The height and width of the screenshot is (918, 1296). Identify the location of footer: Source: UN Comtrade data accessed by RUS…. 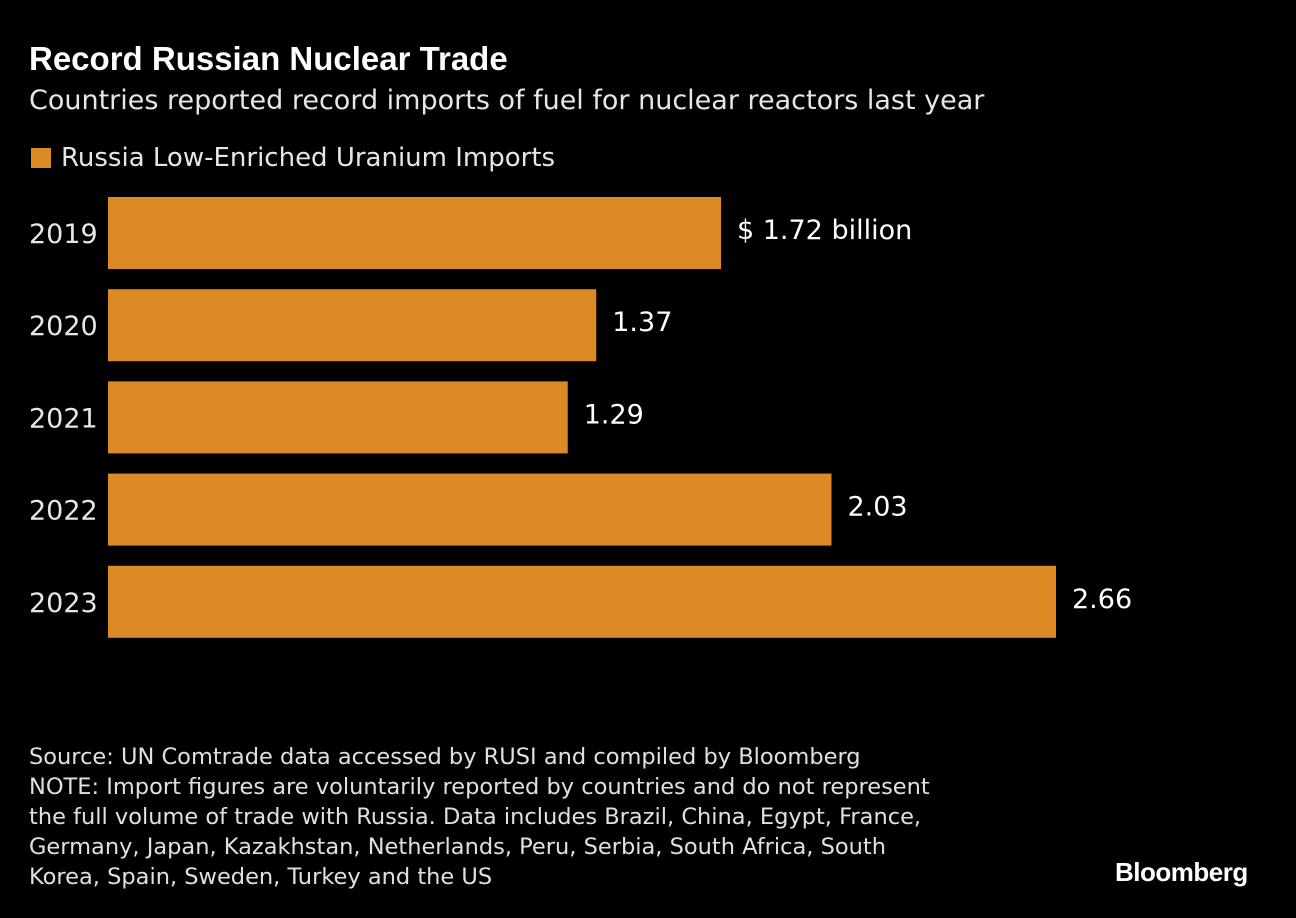
(479, 817).